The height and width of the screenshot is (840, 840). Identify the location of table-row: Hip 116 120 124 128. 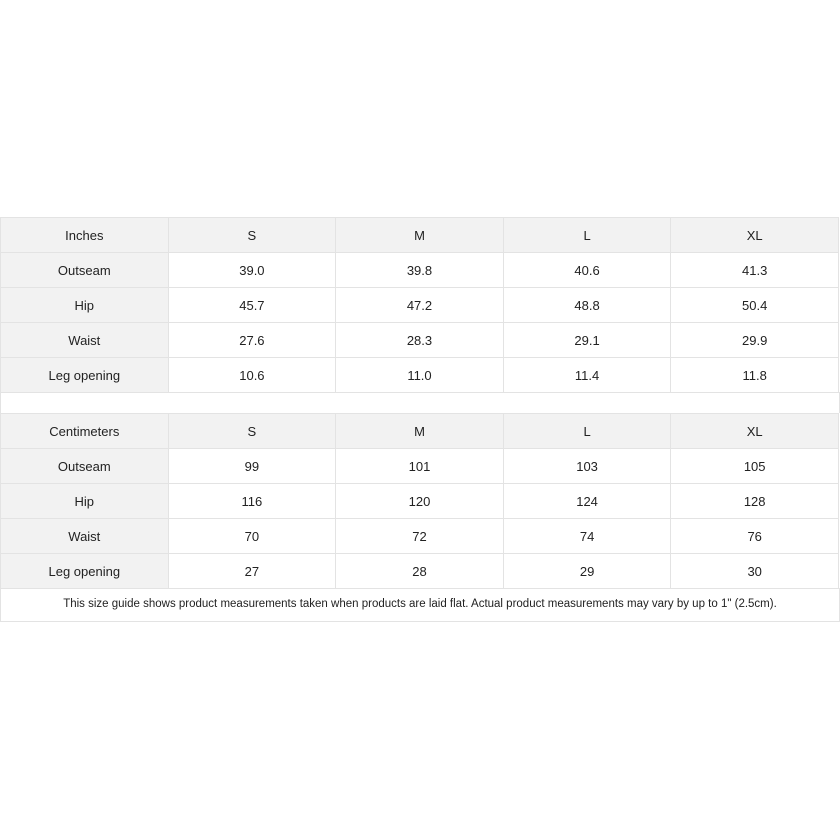
(419, 501).